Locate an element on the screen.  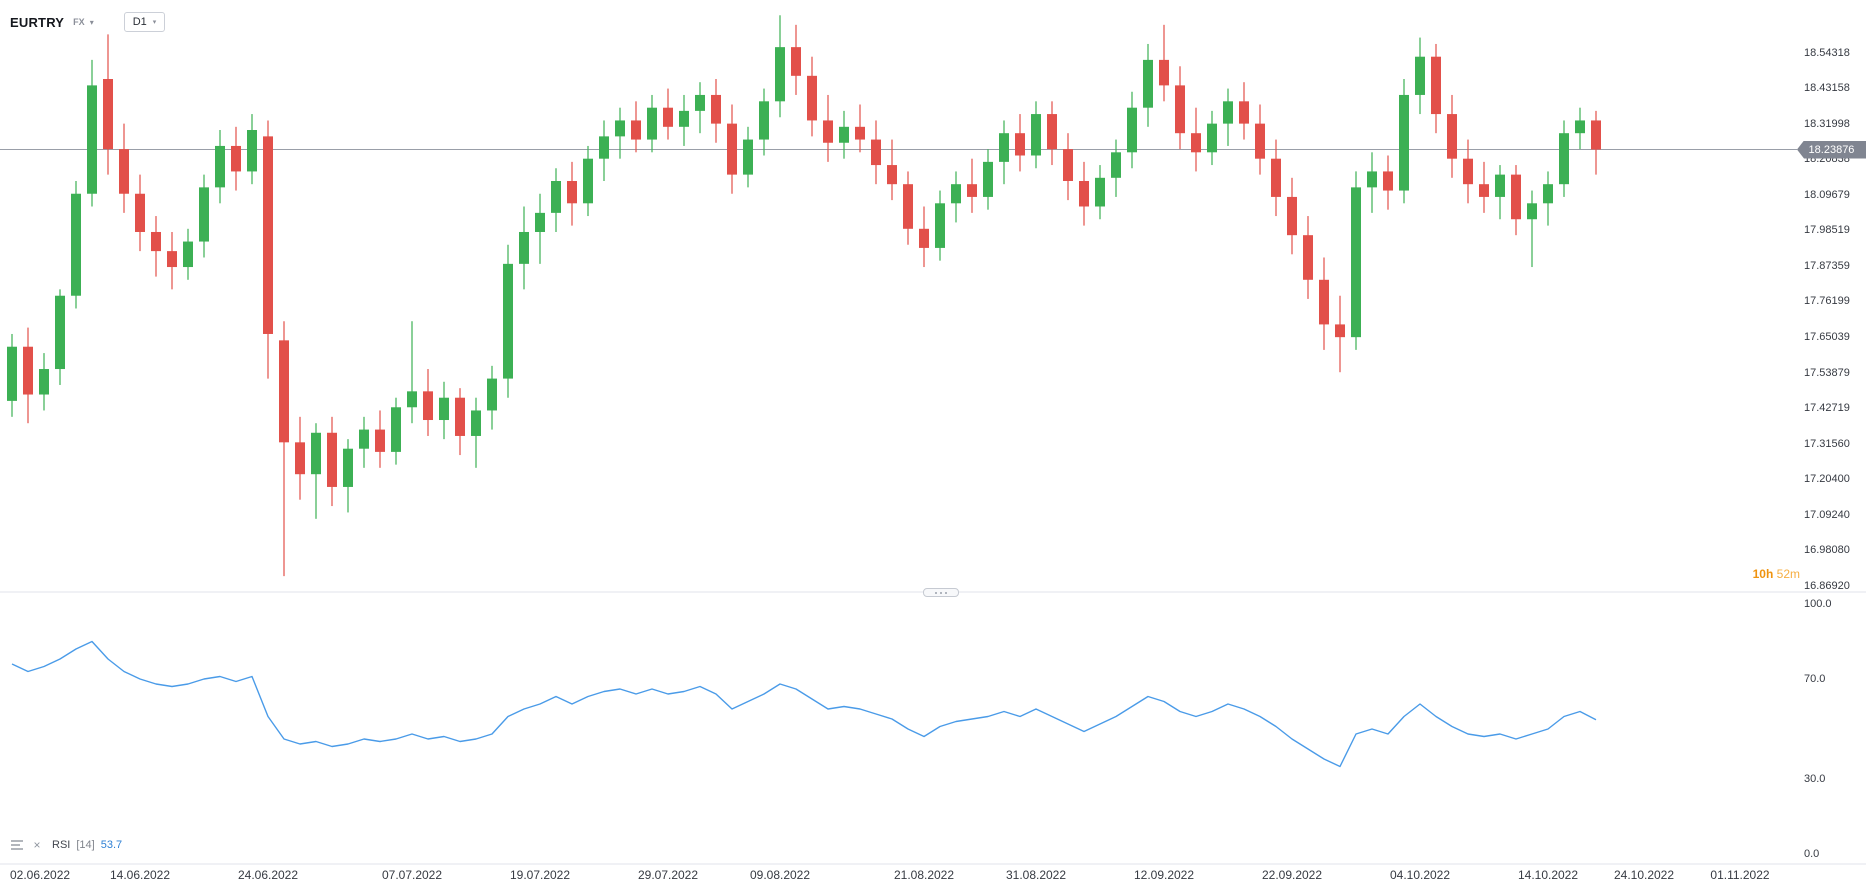
time-axis-label: 14.10.2022 is located at coordinates (1548, 875).